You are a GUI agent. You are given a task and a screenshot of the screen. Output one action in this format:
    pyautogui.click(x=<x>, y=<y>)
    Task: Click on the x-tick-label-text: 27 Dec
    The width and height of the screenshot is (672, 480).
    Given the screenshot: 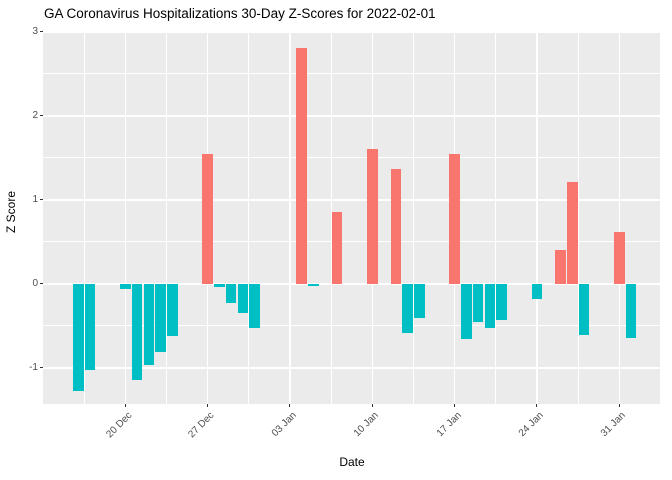 What is the action you would take?
    pyautogui.click(x=201, y=425)
    